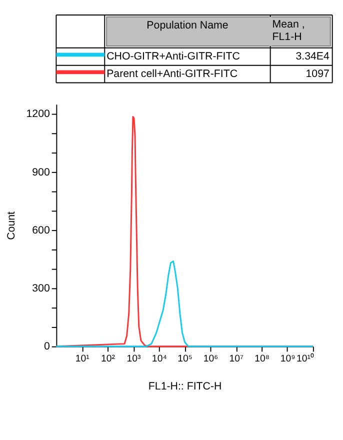 This screenshot has width=343, height=440. Describe the element at coordinates (288, 358) in the screenshot. I see `x-tick-label: 10⁹` at that location.